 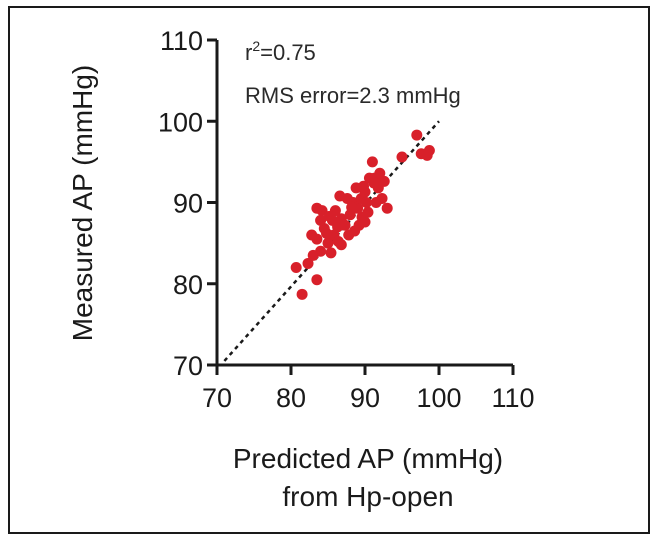 I want to click on x-axis-title-line1: Predicted AP (mmHg), so click(x=368, y=458).